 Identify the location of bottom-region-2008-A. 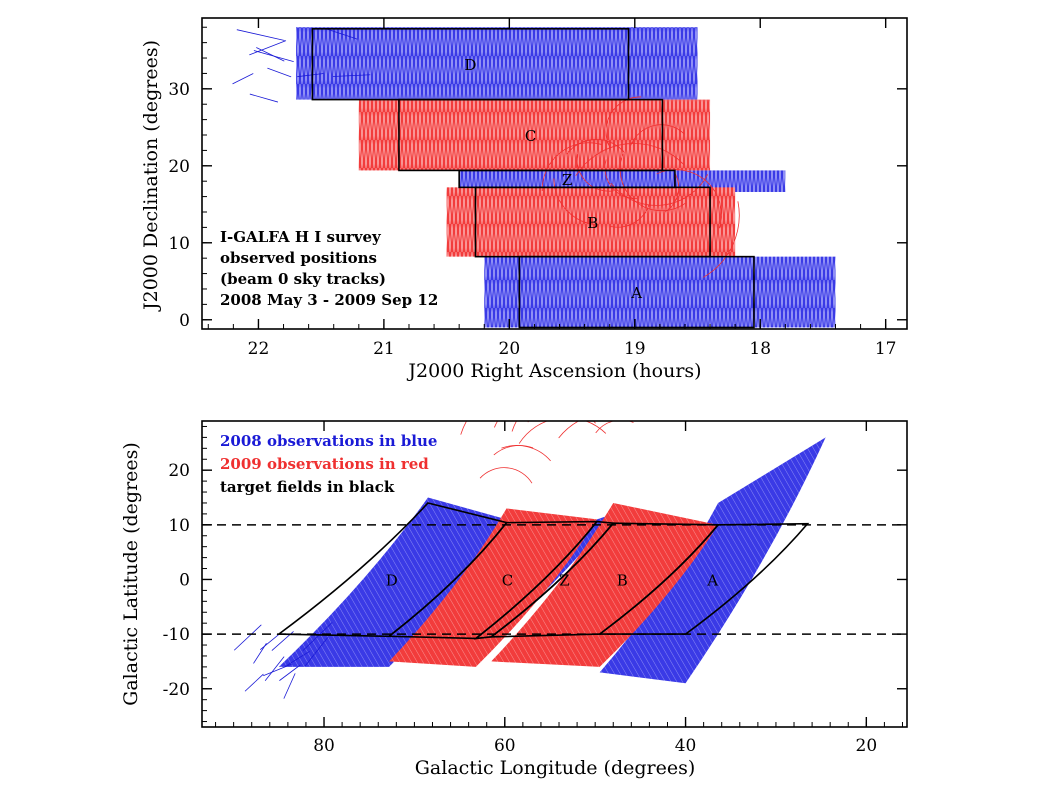
(712, 560).